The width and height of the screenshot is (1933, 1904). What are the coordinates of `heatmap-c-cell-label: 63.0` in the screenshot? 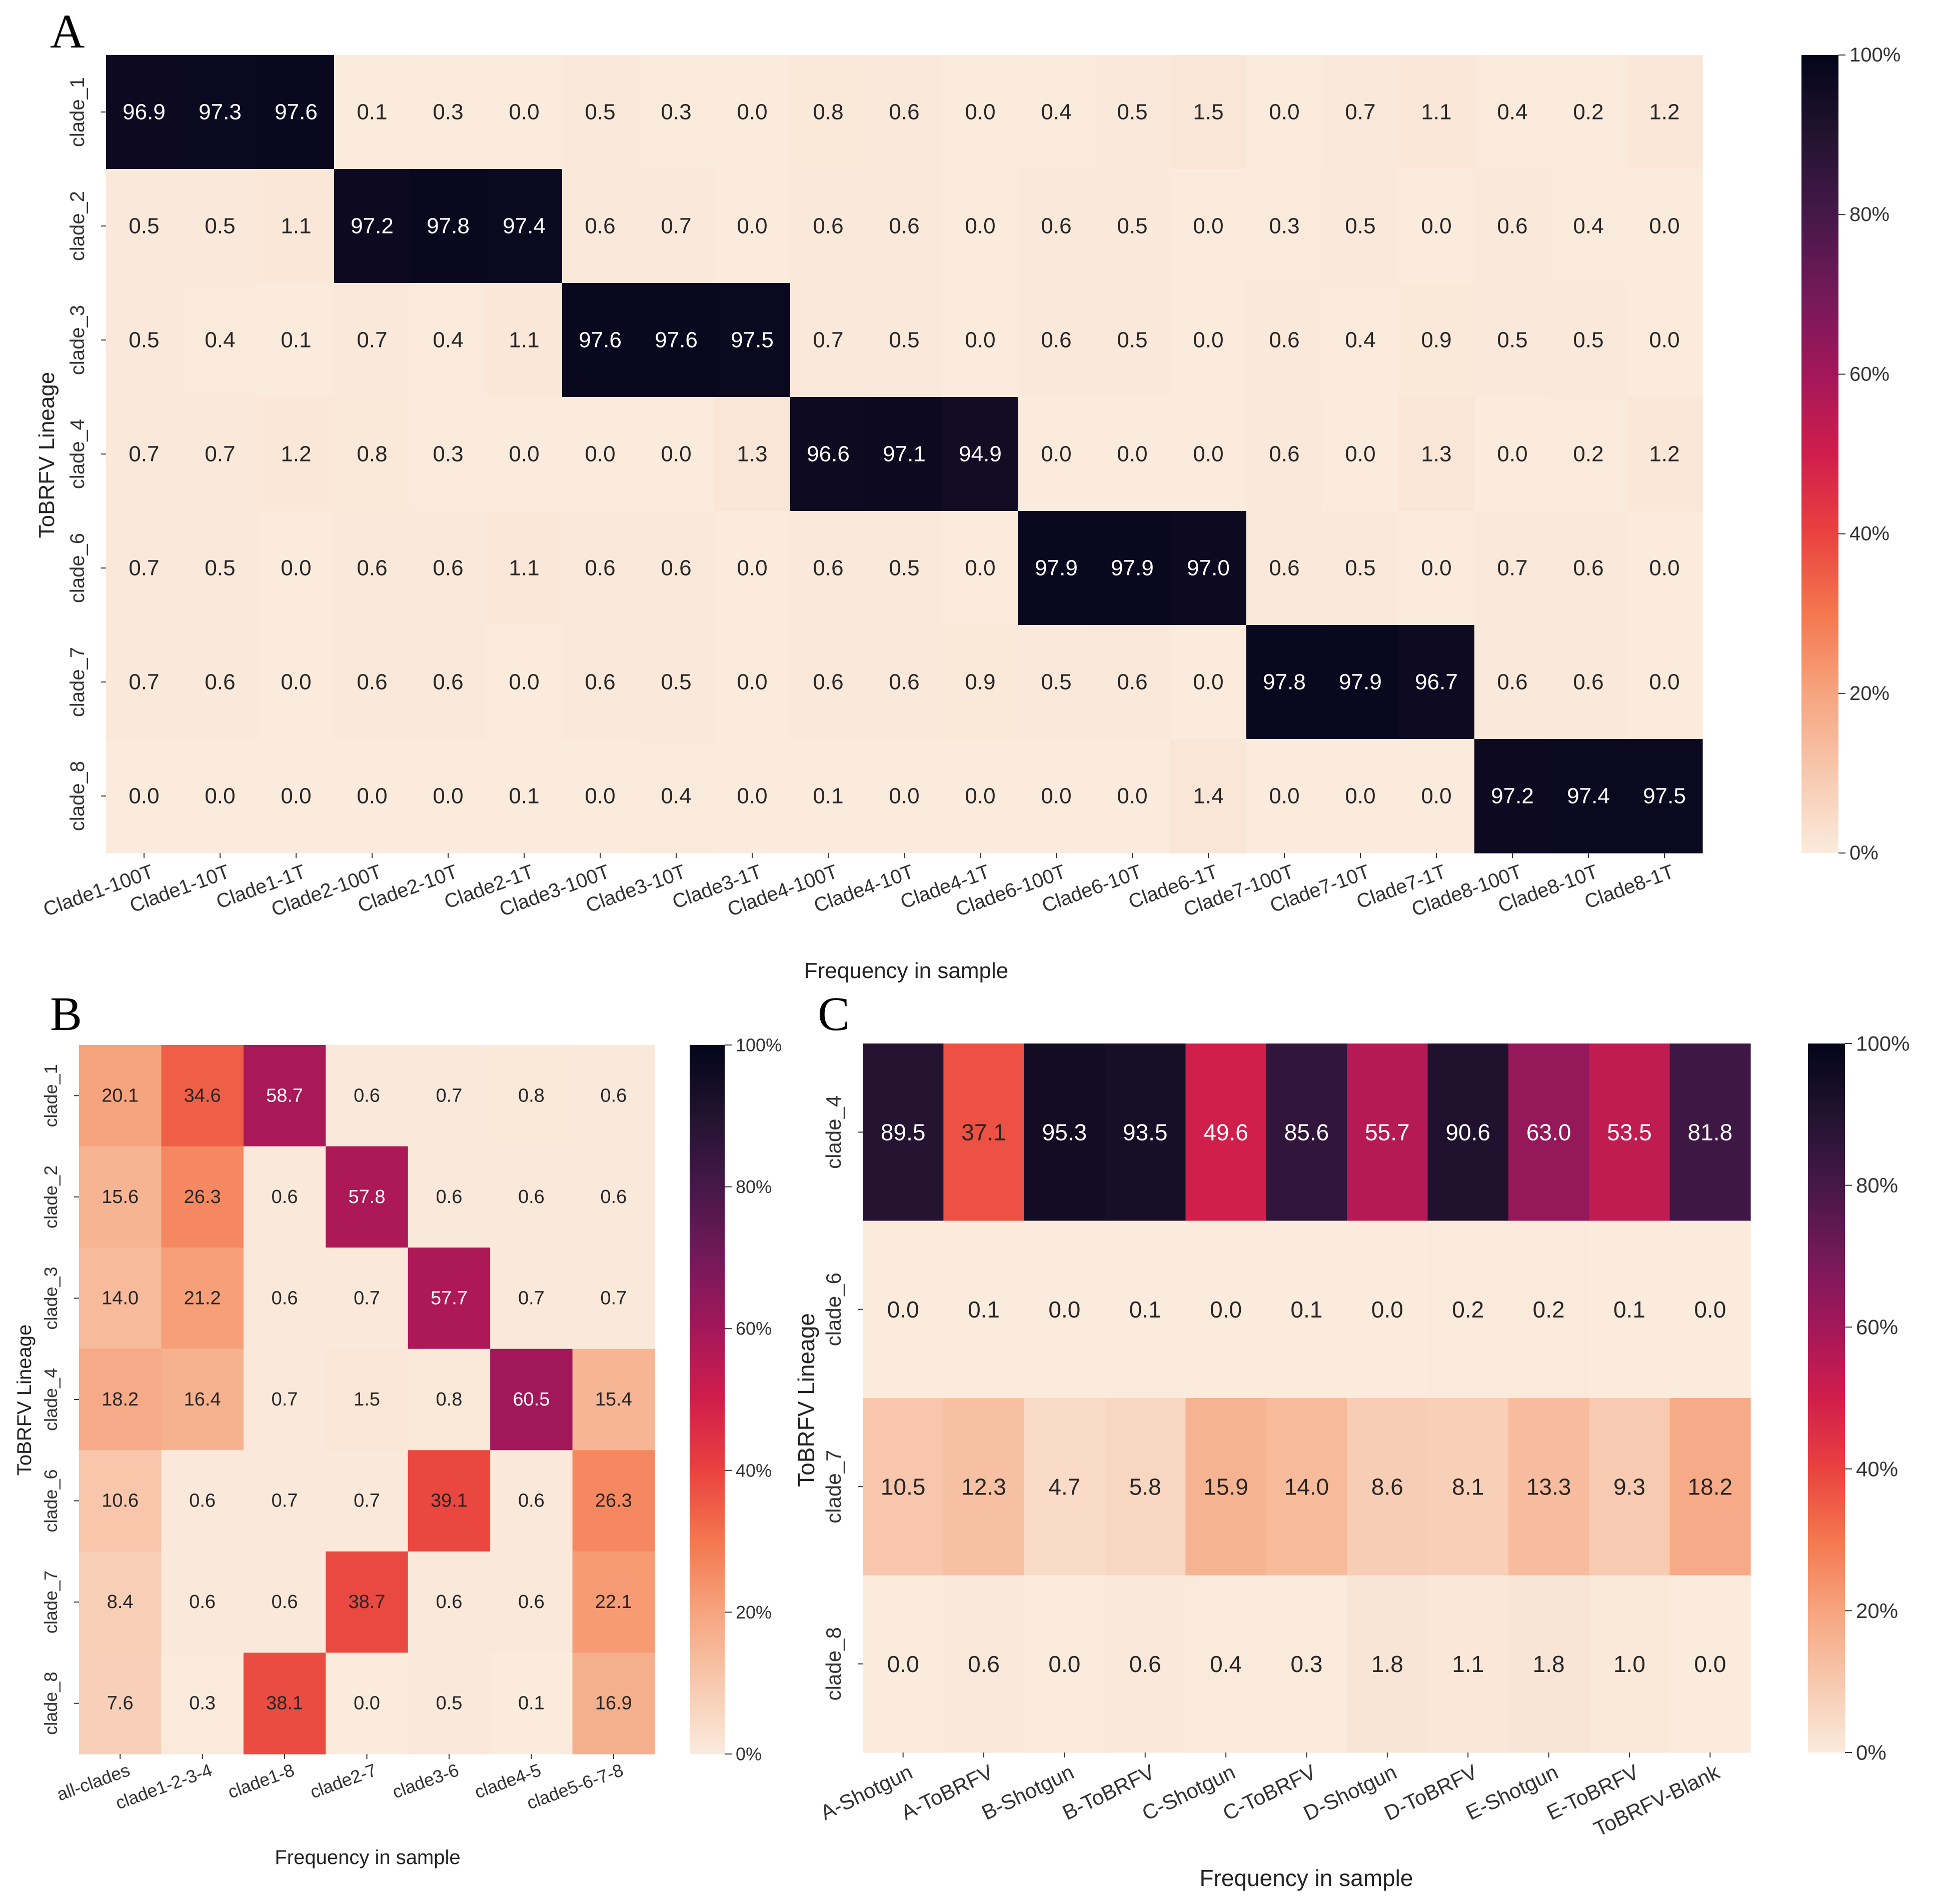 It's located at (1548, 1132).